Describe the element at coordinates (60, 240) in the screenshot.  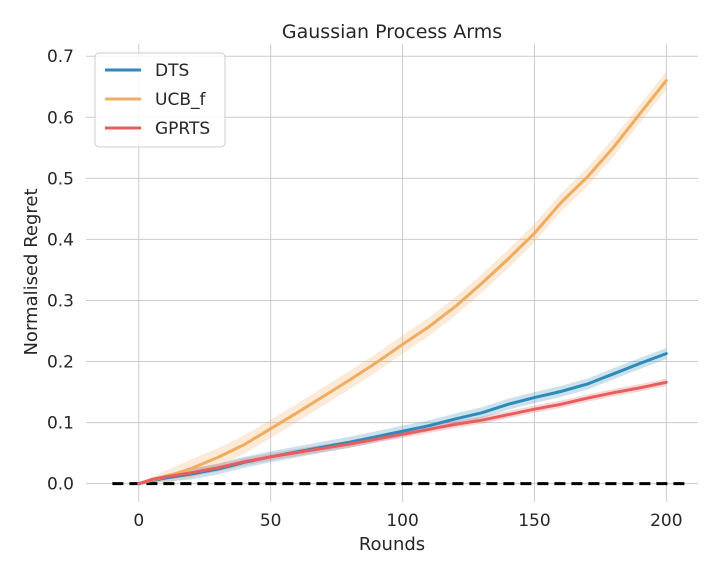
I see `y-tick-label: 0.4` at that location.